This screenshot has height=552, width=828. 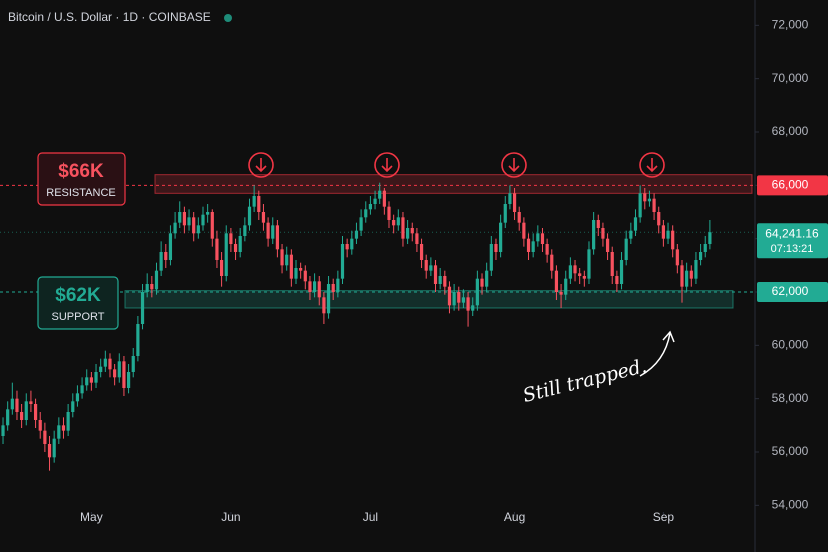 What do you see at coordinates (792, 233) in the screenshot?
I see `last-price-label: 64,241.16` at bounding box center [792, 233].